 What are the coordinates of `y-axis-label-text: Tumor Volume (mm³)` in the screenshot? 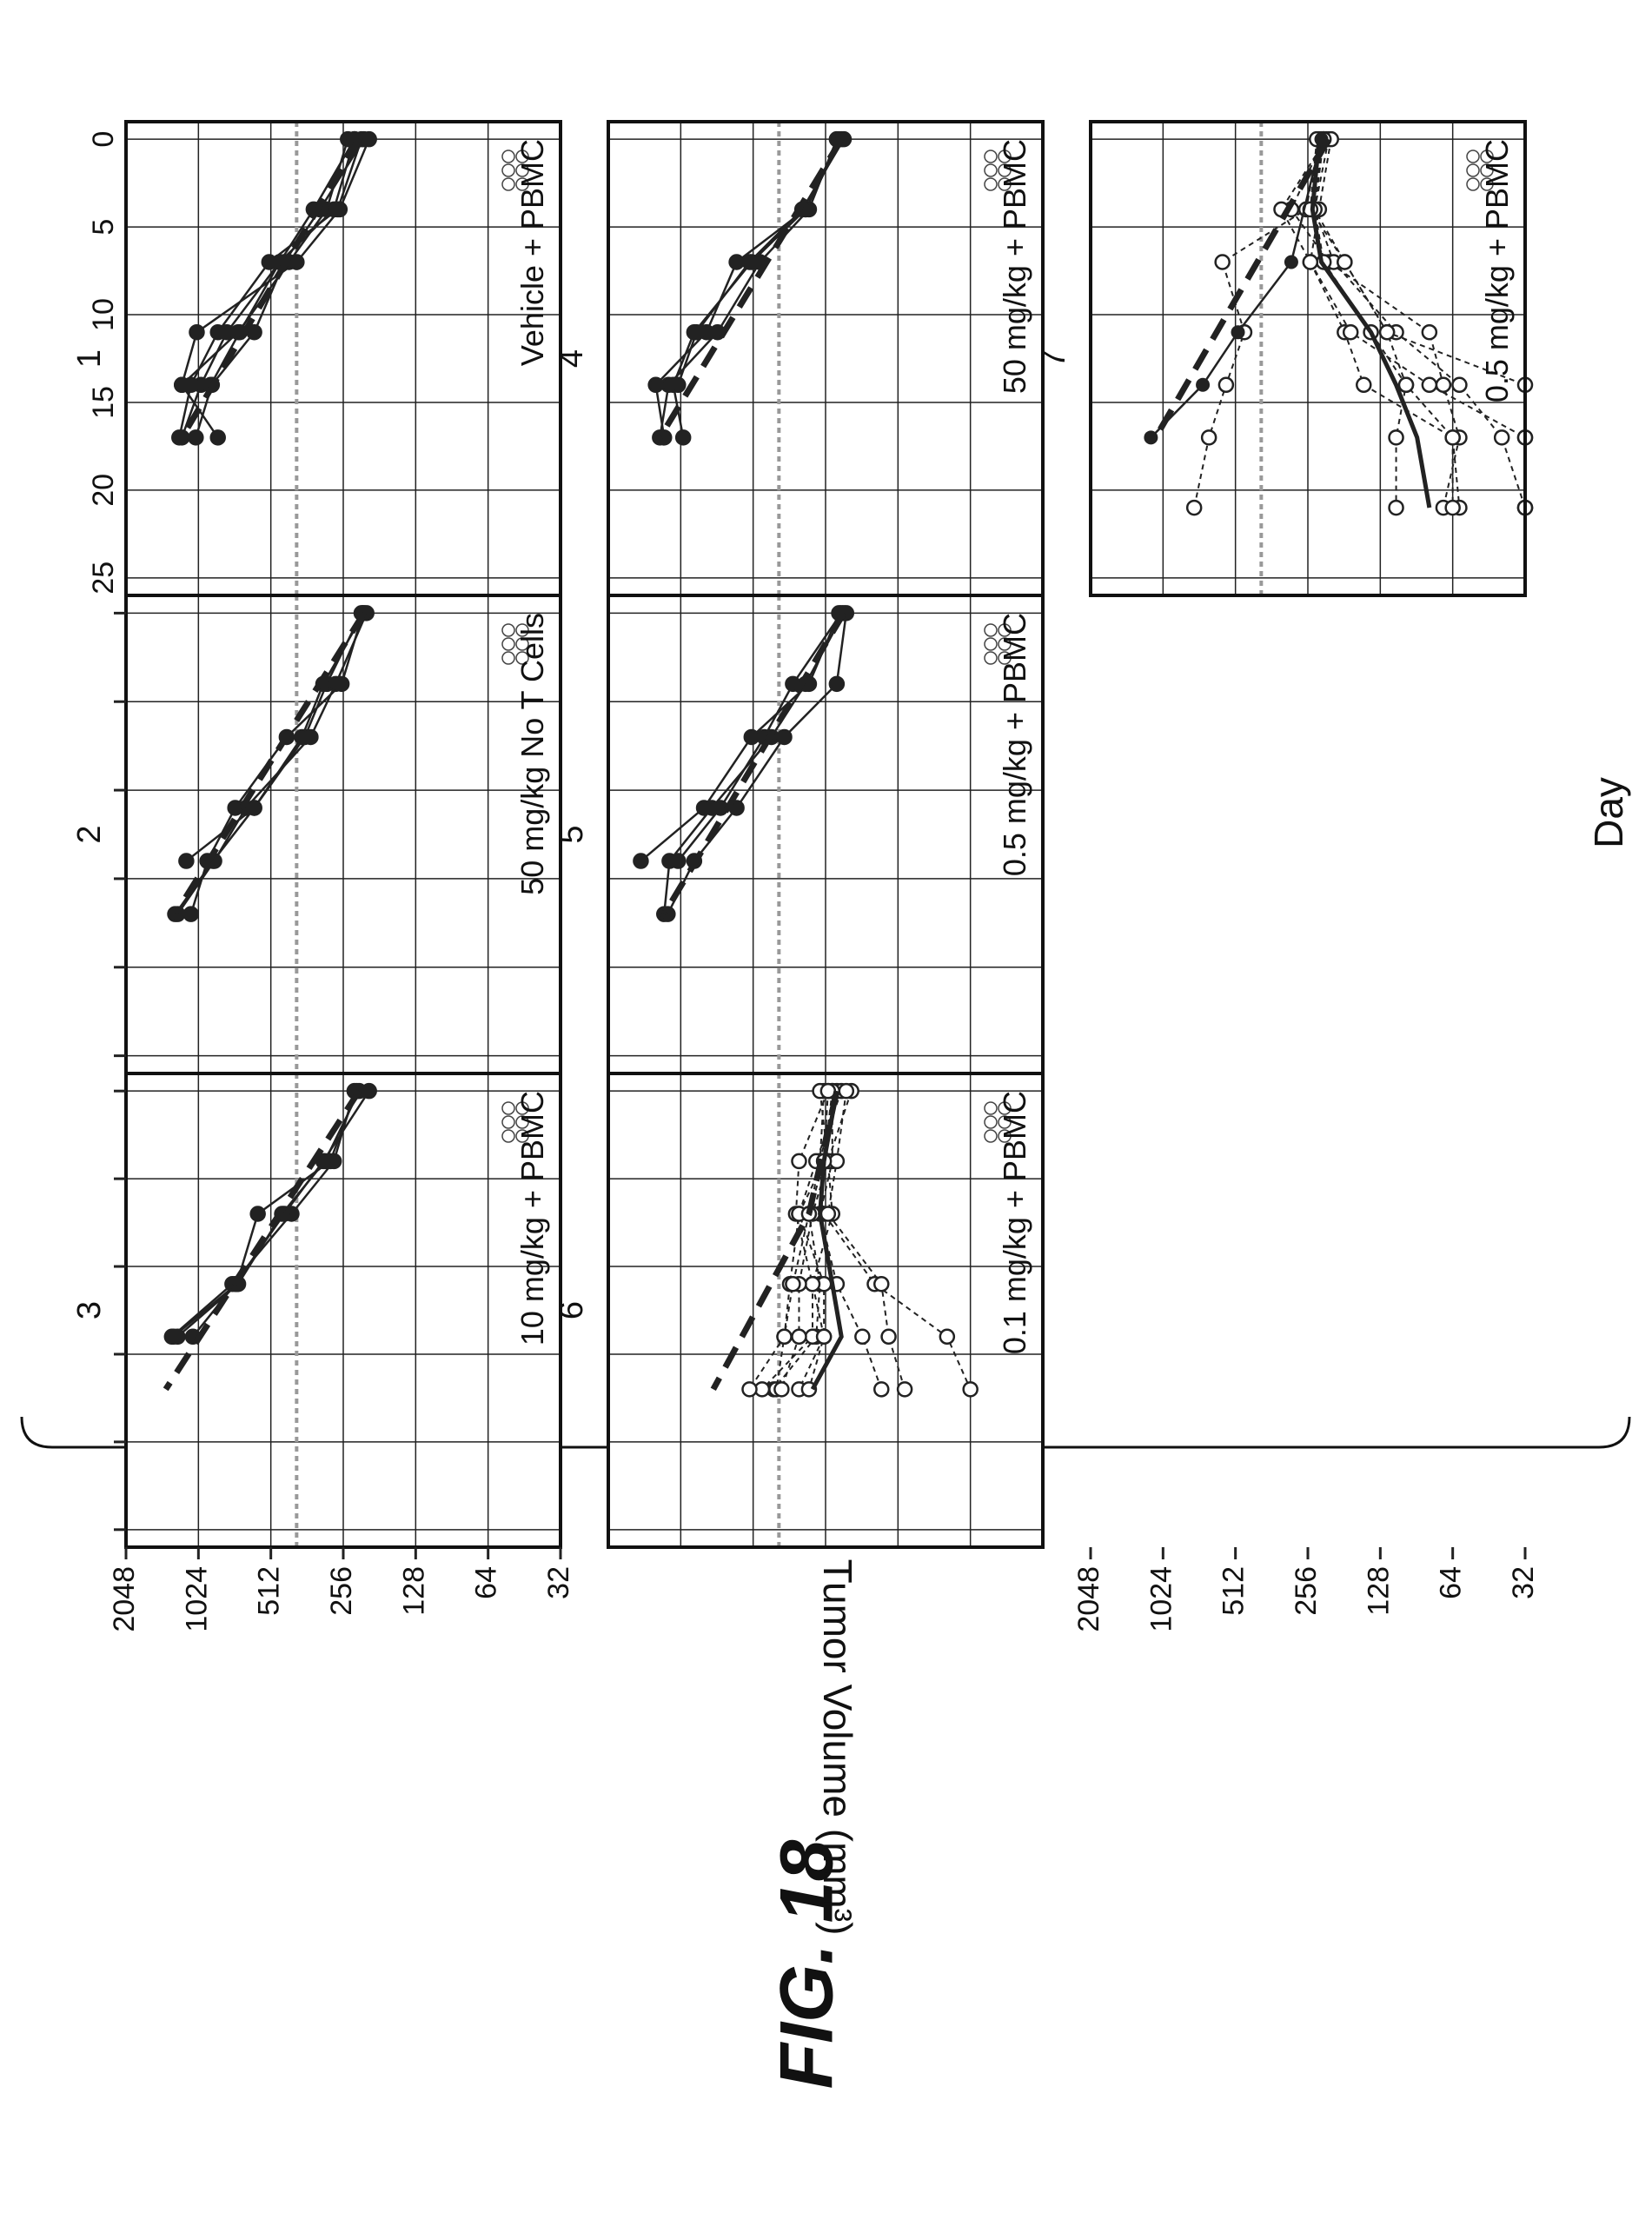 It's located at (838, 1747).